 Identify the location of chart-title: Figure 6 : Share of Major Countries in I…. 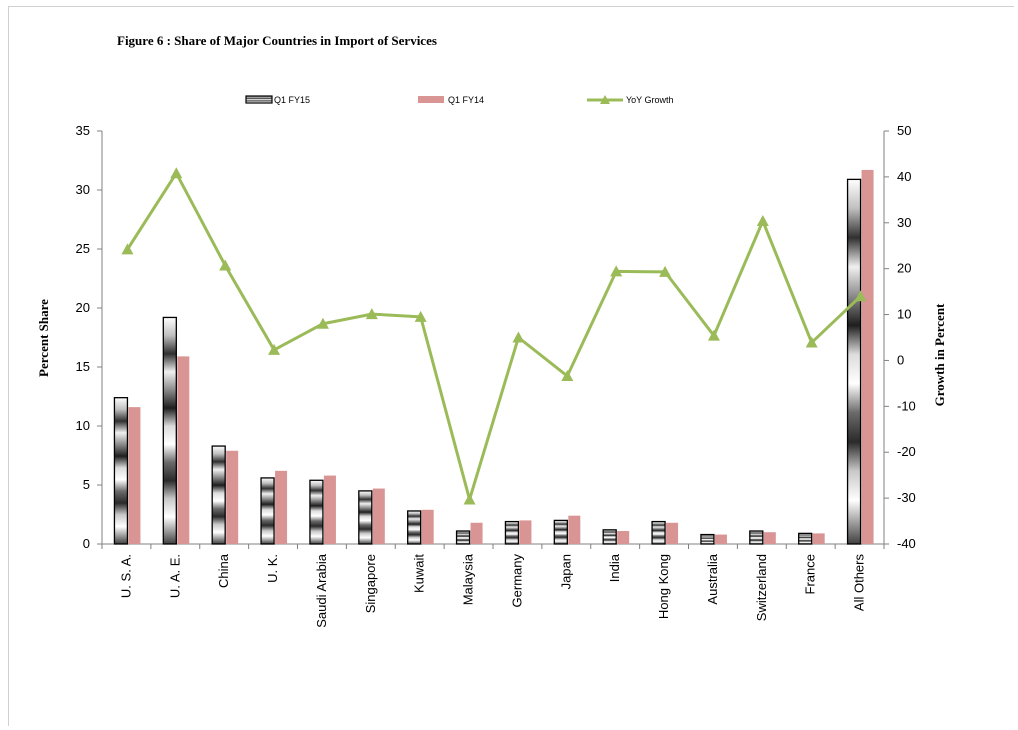
(277, 40).